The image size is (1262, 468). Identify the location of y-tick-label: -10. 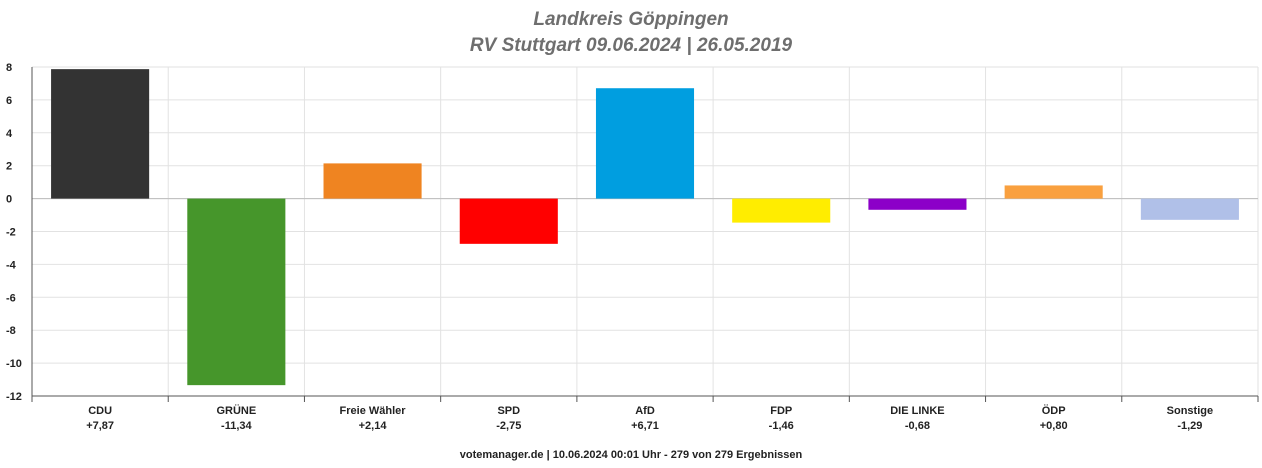
(14, 364).